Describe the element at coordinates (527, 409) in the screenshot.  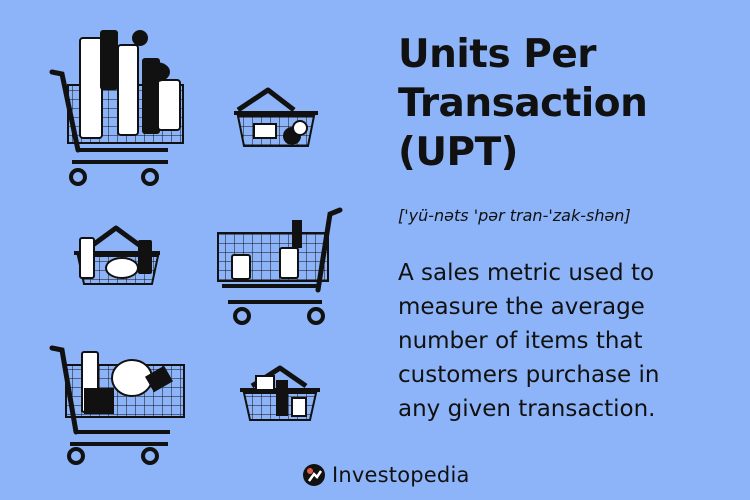
I see `definition-line: any given transaction.` at that location.